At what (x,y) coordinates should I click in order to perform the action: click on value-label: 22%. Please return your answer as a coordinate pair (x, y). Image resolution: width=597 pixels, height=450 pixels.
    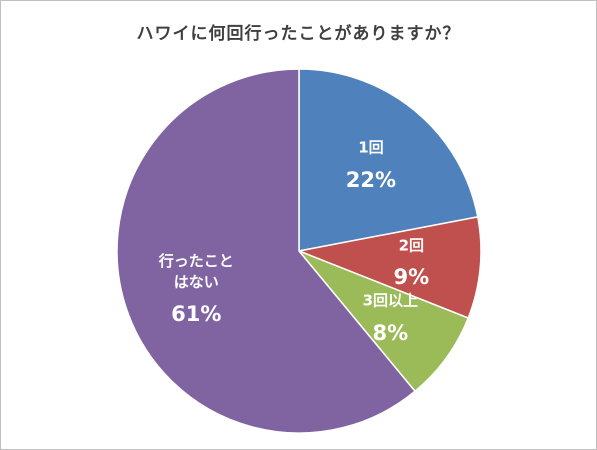
    Looking at the image, I should click on (371, 179).